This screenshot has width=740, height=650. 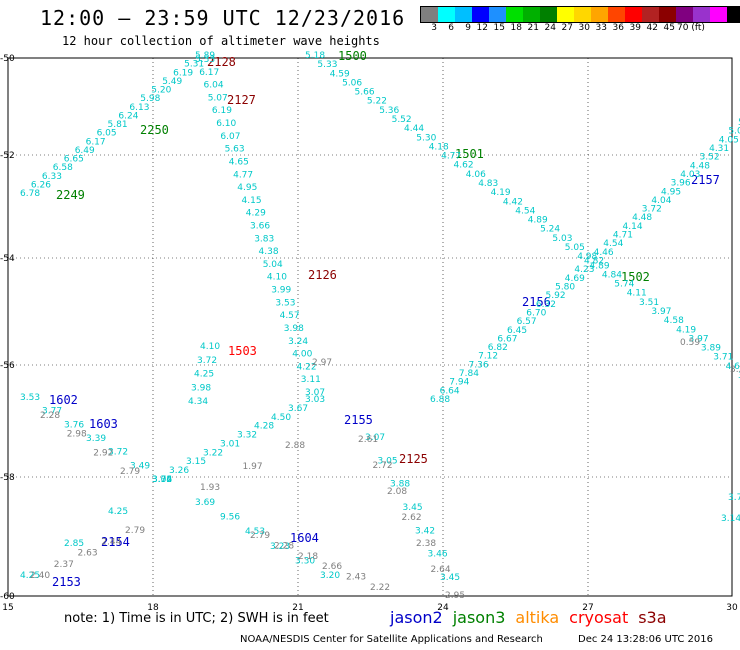 What do you see at coordinates (264, 239) in the screenshot?
I see `wave-height-value: 3.83` at bounding box center [264, 239].